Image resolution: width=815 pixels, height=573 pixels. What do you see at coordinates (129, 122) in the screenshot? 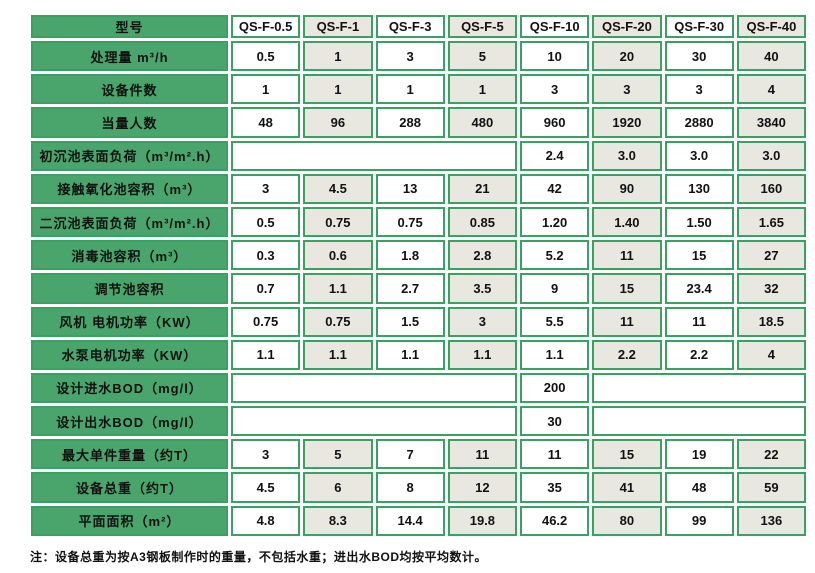
I see `row-label: 当量人数` at bounding box center [129, 122].